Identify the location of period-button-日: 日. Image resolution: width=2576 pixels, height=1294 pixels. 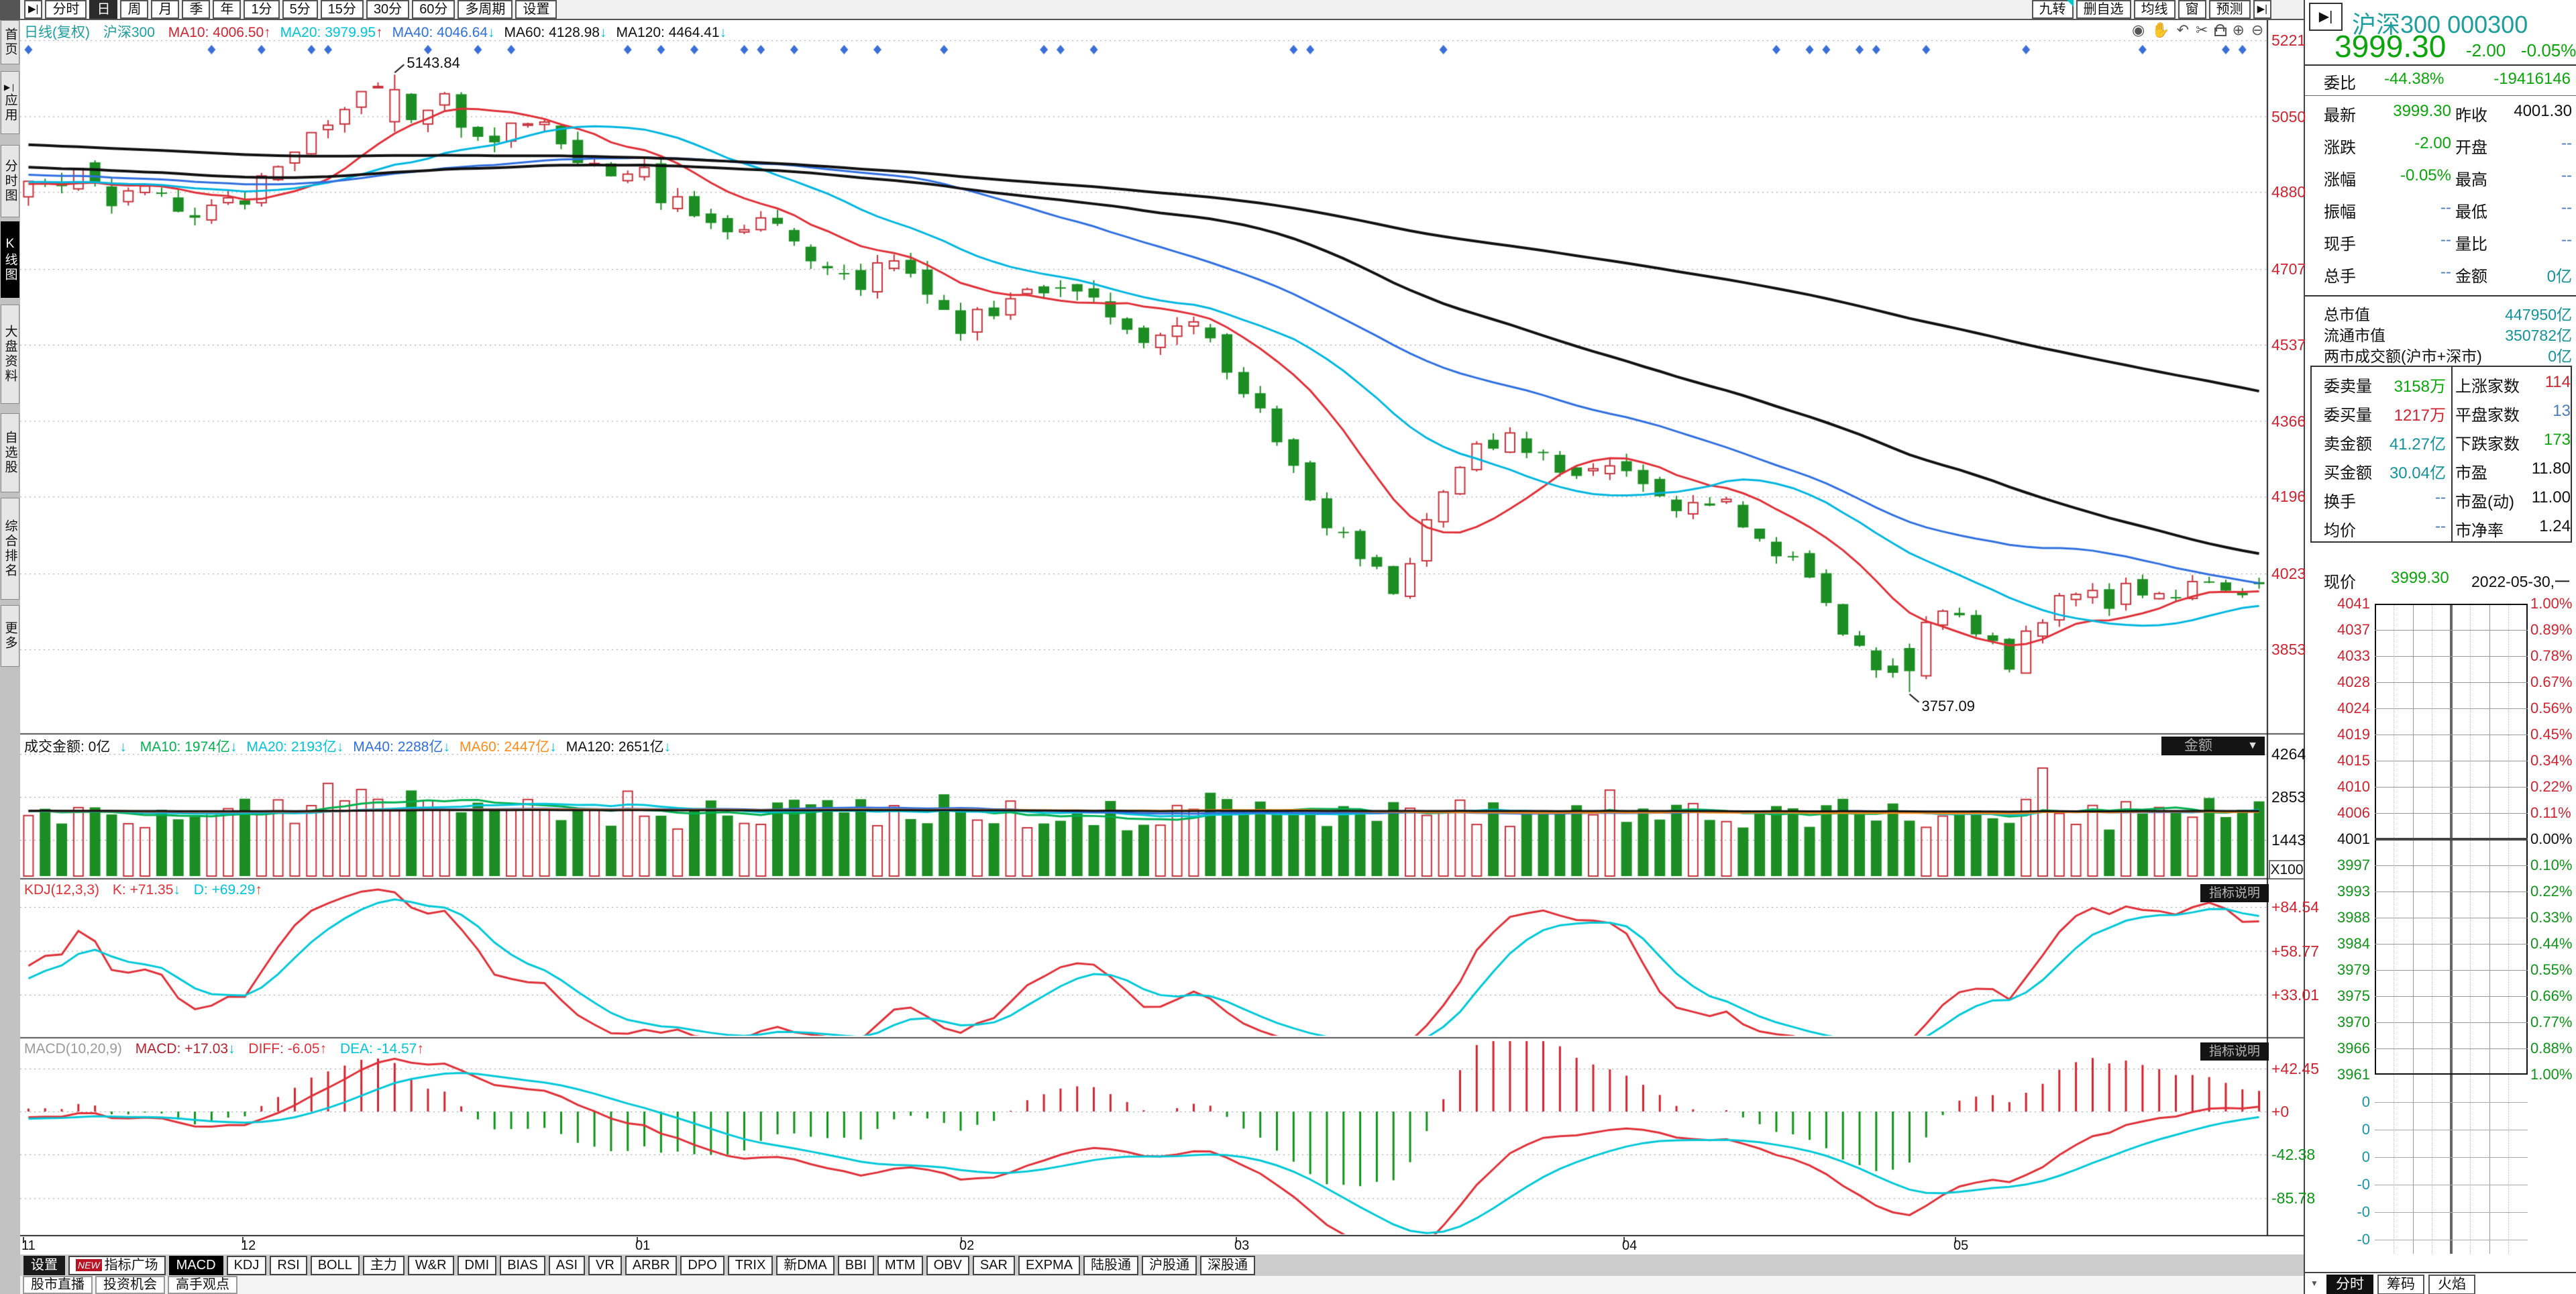
(103, 9).